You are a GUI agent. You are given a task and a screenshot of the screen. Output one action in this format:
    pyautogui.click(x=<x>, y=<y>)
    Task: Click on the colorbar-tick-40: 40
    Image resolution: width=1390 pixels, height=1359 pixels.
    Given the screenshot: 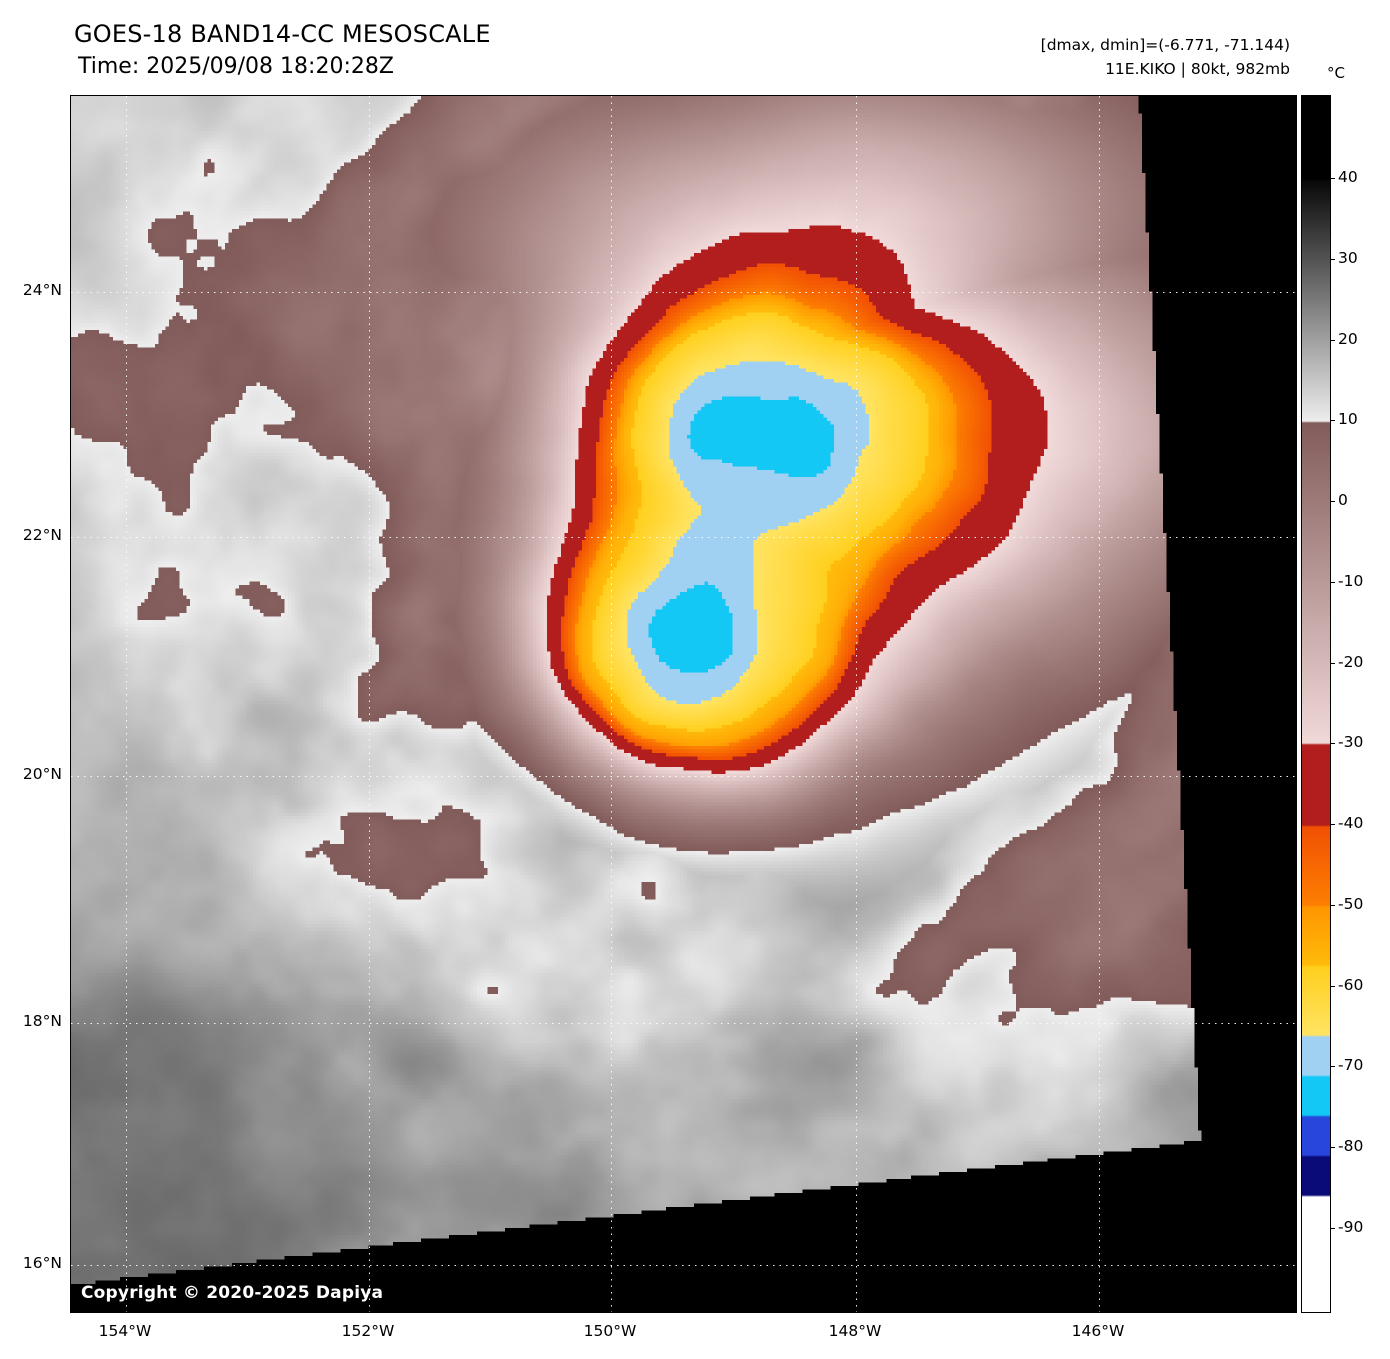 What is the action you would take?
    pyautogui.click(x=1348, y=177)
    